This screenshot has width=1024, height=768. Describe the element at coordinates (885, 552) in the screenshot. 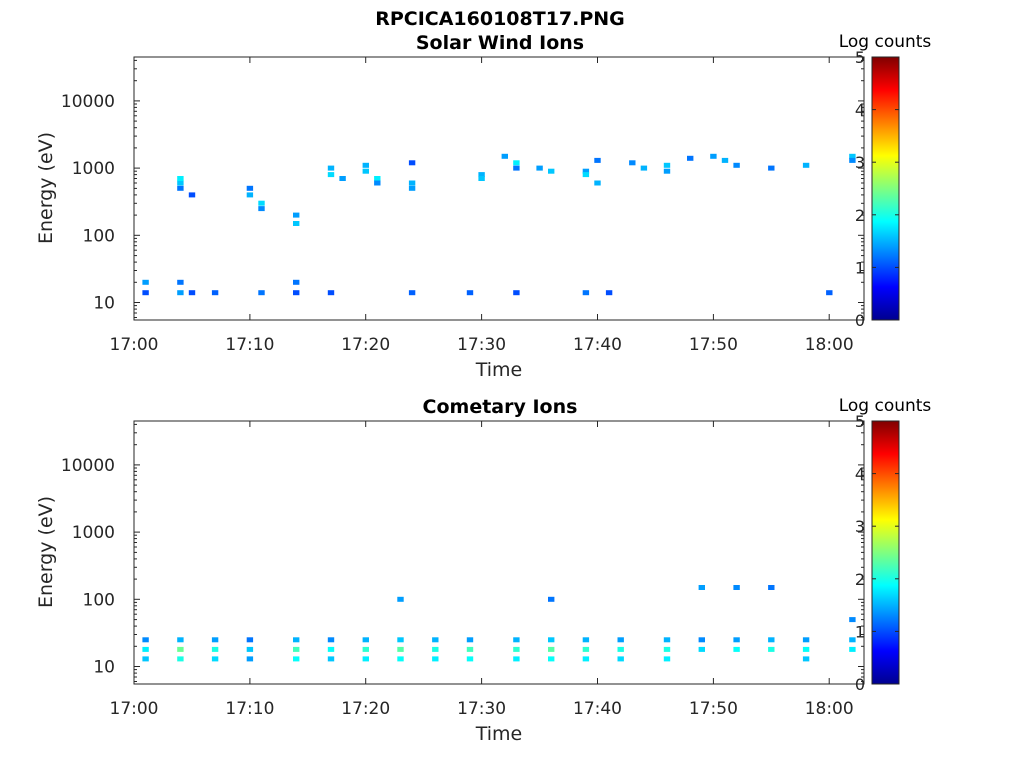

I see `colorbar-frame-bottom` at that location.